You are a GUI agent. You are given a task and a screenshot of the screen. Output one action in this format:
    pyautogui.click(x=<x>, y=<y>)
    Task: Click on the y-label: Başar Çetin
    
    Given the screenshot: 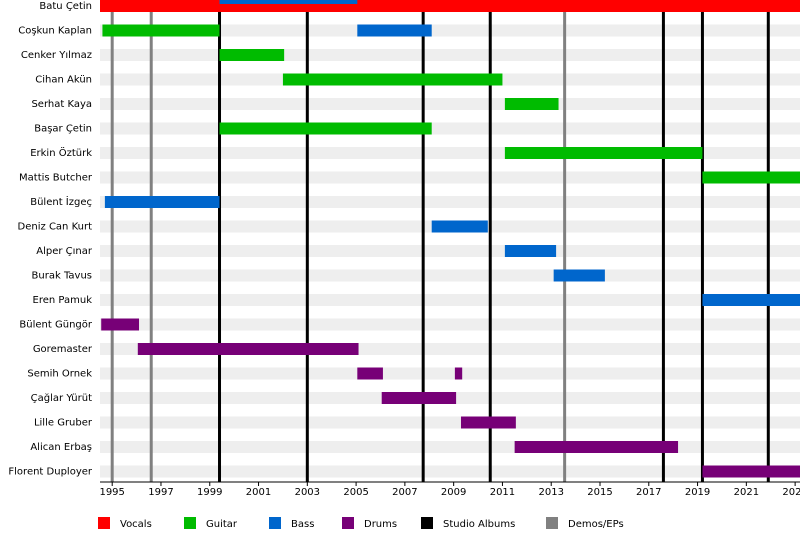 What is the action you would take?
    pyautogui.click(x=63, y=129)
    